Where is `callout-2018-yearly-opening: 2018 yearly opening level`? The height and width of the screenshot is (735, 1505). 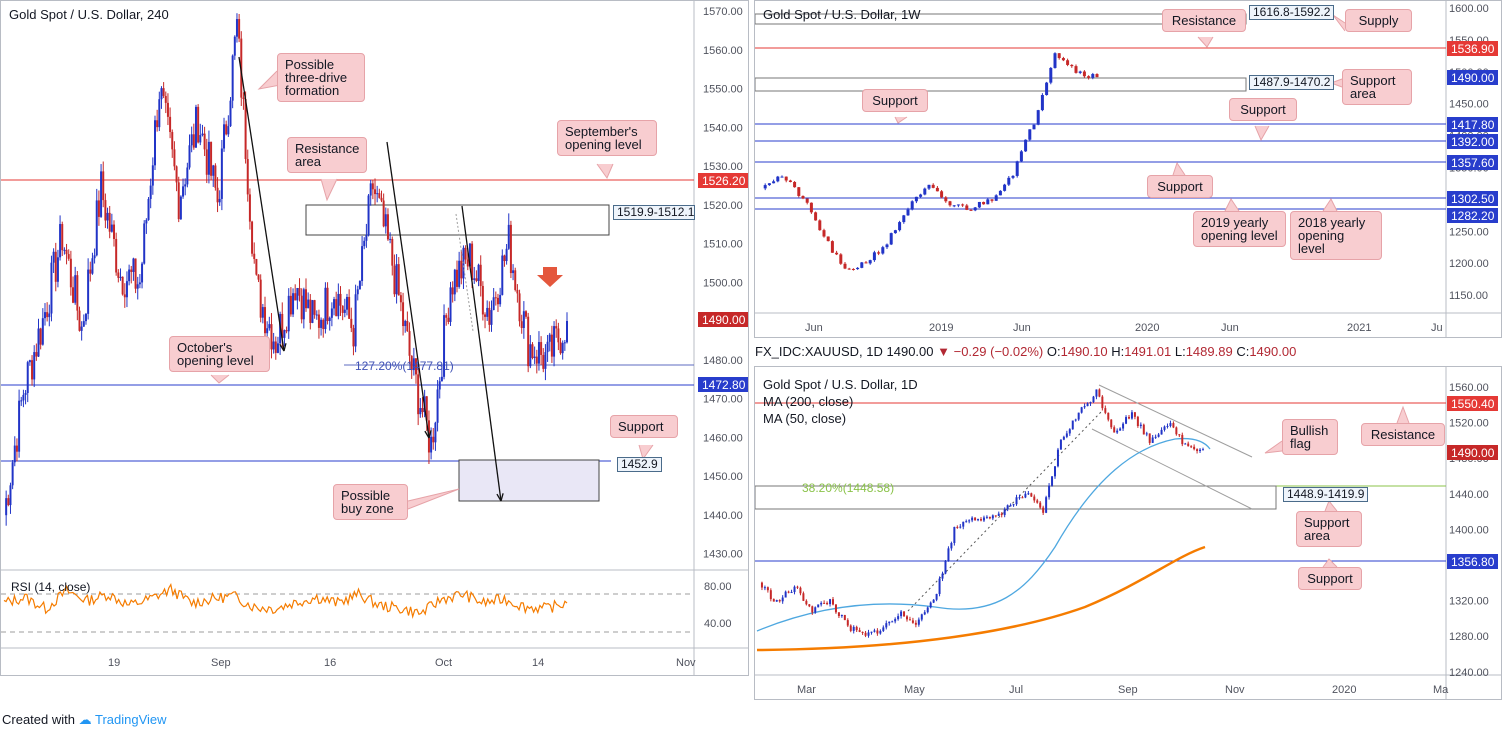 callout-2018-yearly-opening: 2018 yearly opening level is located at coordinates (1336, 235).